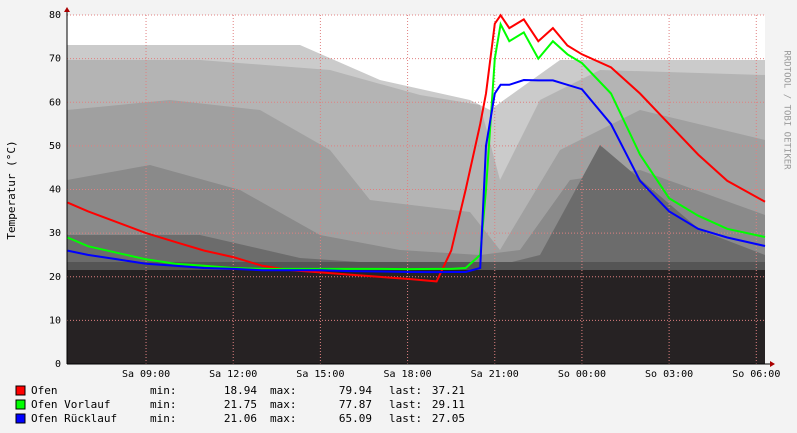 This screenshot has height=433, width=797. Describe the element at coordinates (240, 390) in the screenshot. I see `stat-value: 18.94` at that location.